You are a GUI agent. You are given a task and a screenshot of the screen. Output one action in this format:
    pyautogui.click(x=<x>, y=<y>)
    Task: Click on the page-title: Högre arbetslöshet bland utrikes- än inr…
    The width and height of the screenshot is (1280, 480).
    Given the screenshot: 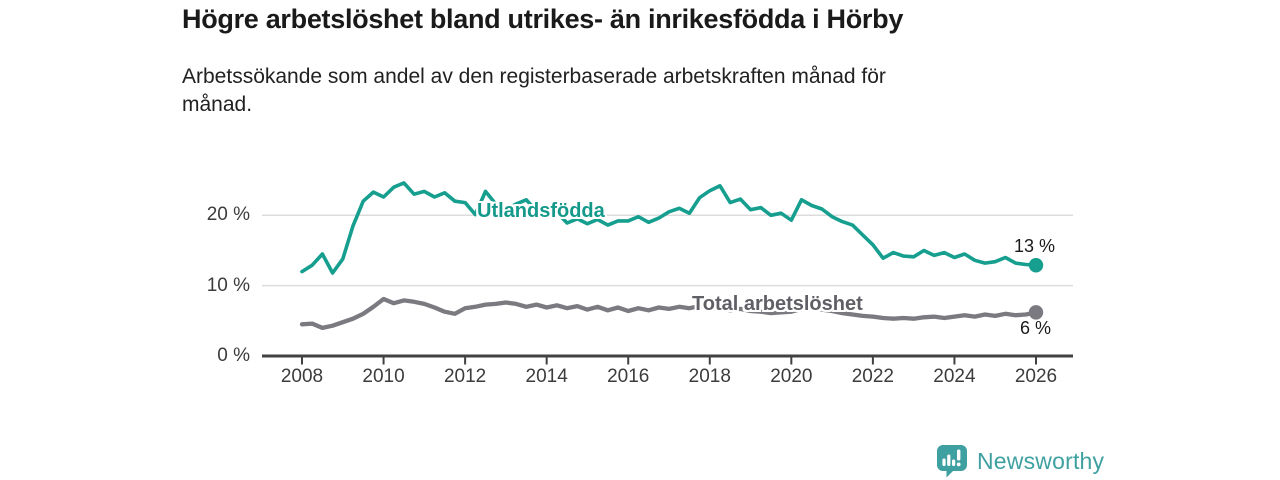 What is the action you would take?
    pyautogui.click(x=543, y=19)
    